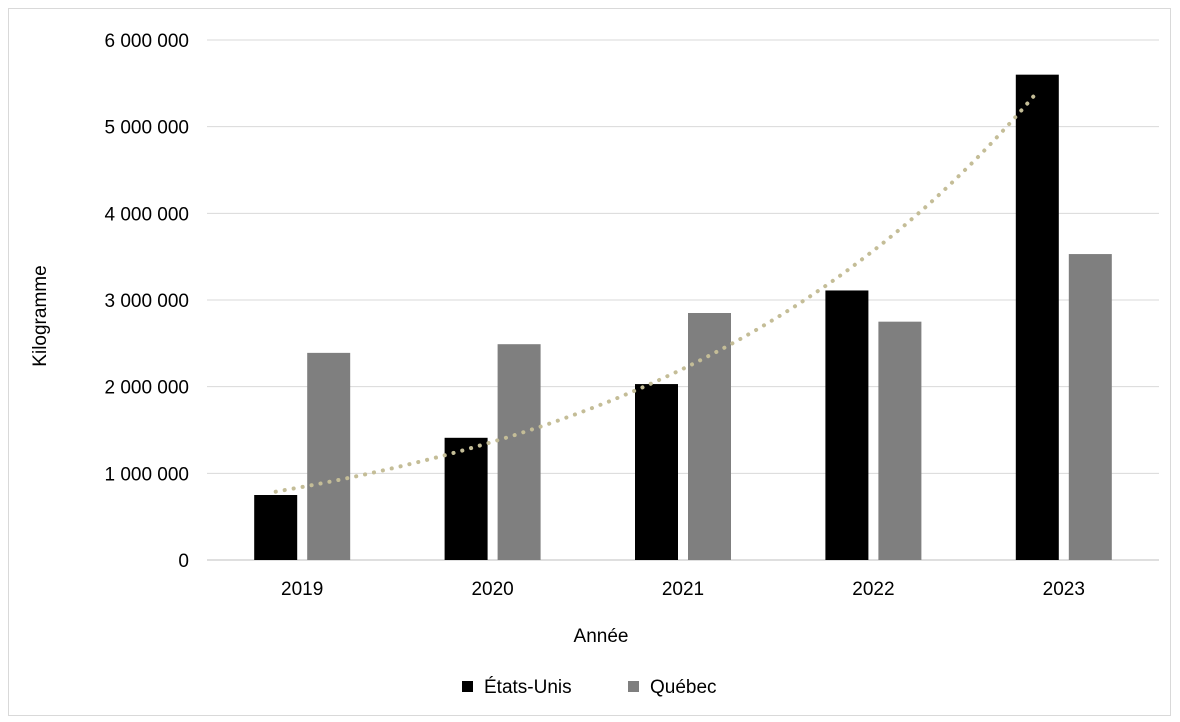 This screenshot has width=1180, height=722. What do you see at coordinates (601, 636) in the screenshot?
I see `x-axis-title: Année` at bounding box center [601, 636].